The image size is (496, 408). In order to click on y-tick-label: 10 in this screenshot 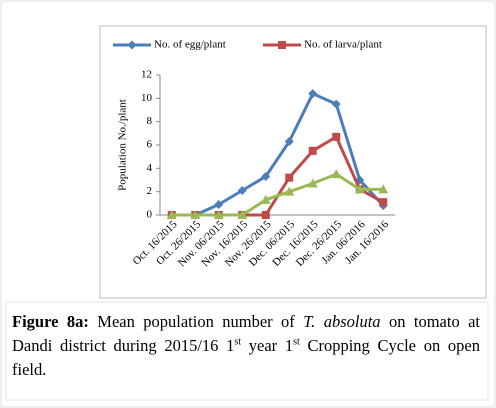, I will do `click(147, 98)`.